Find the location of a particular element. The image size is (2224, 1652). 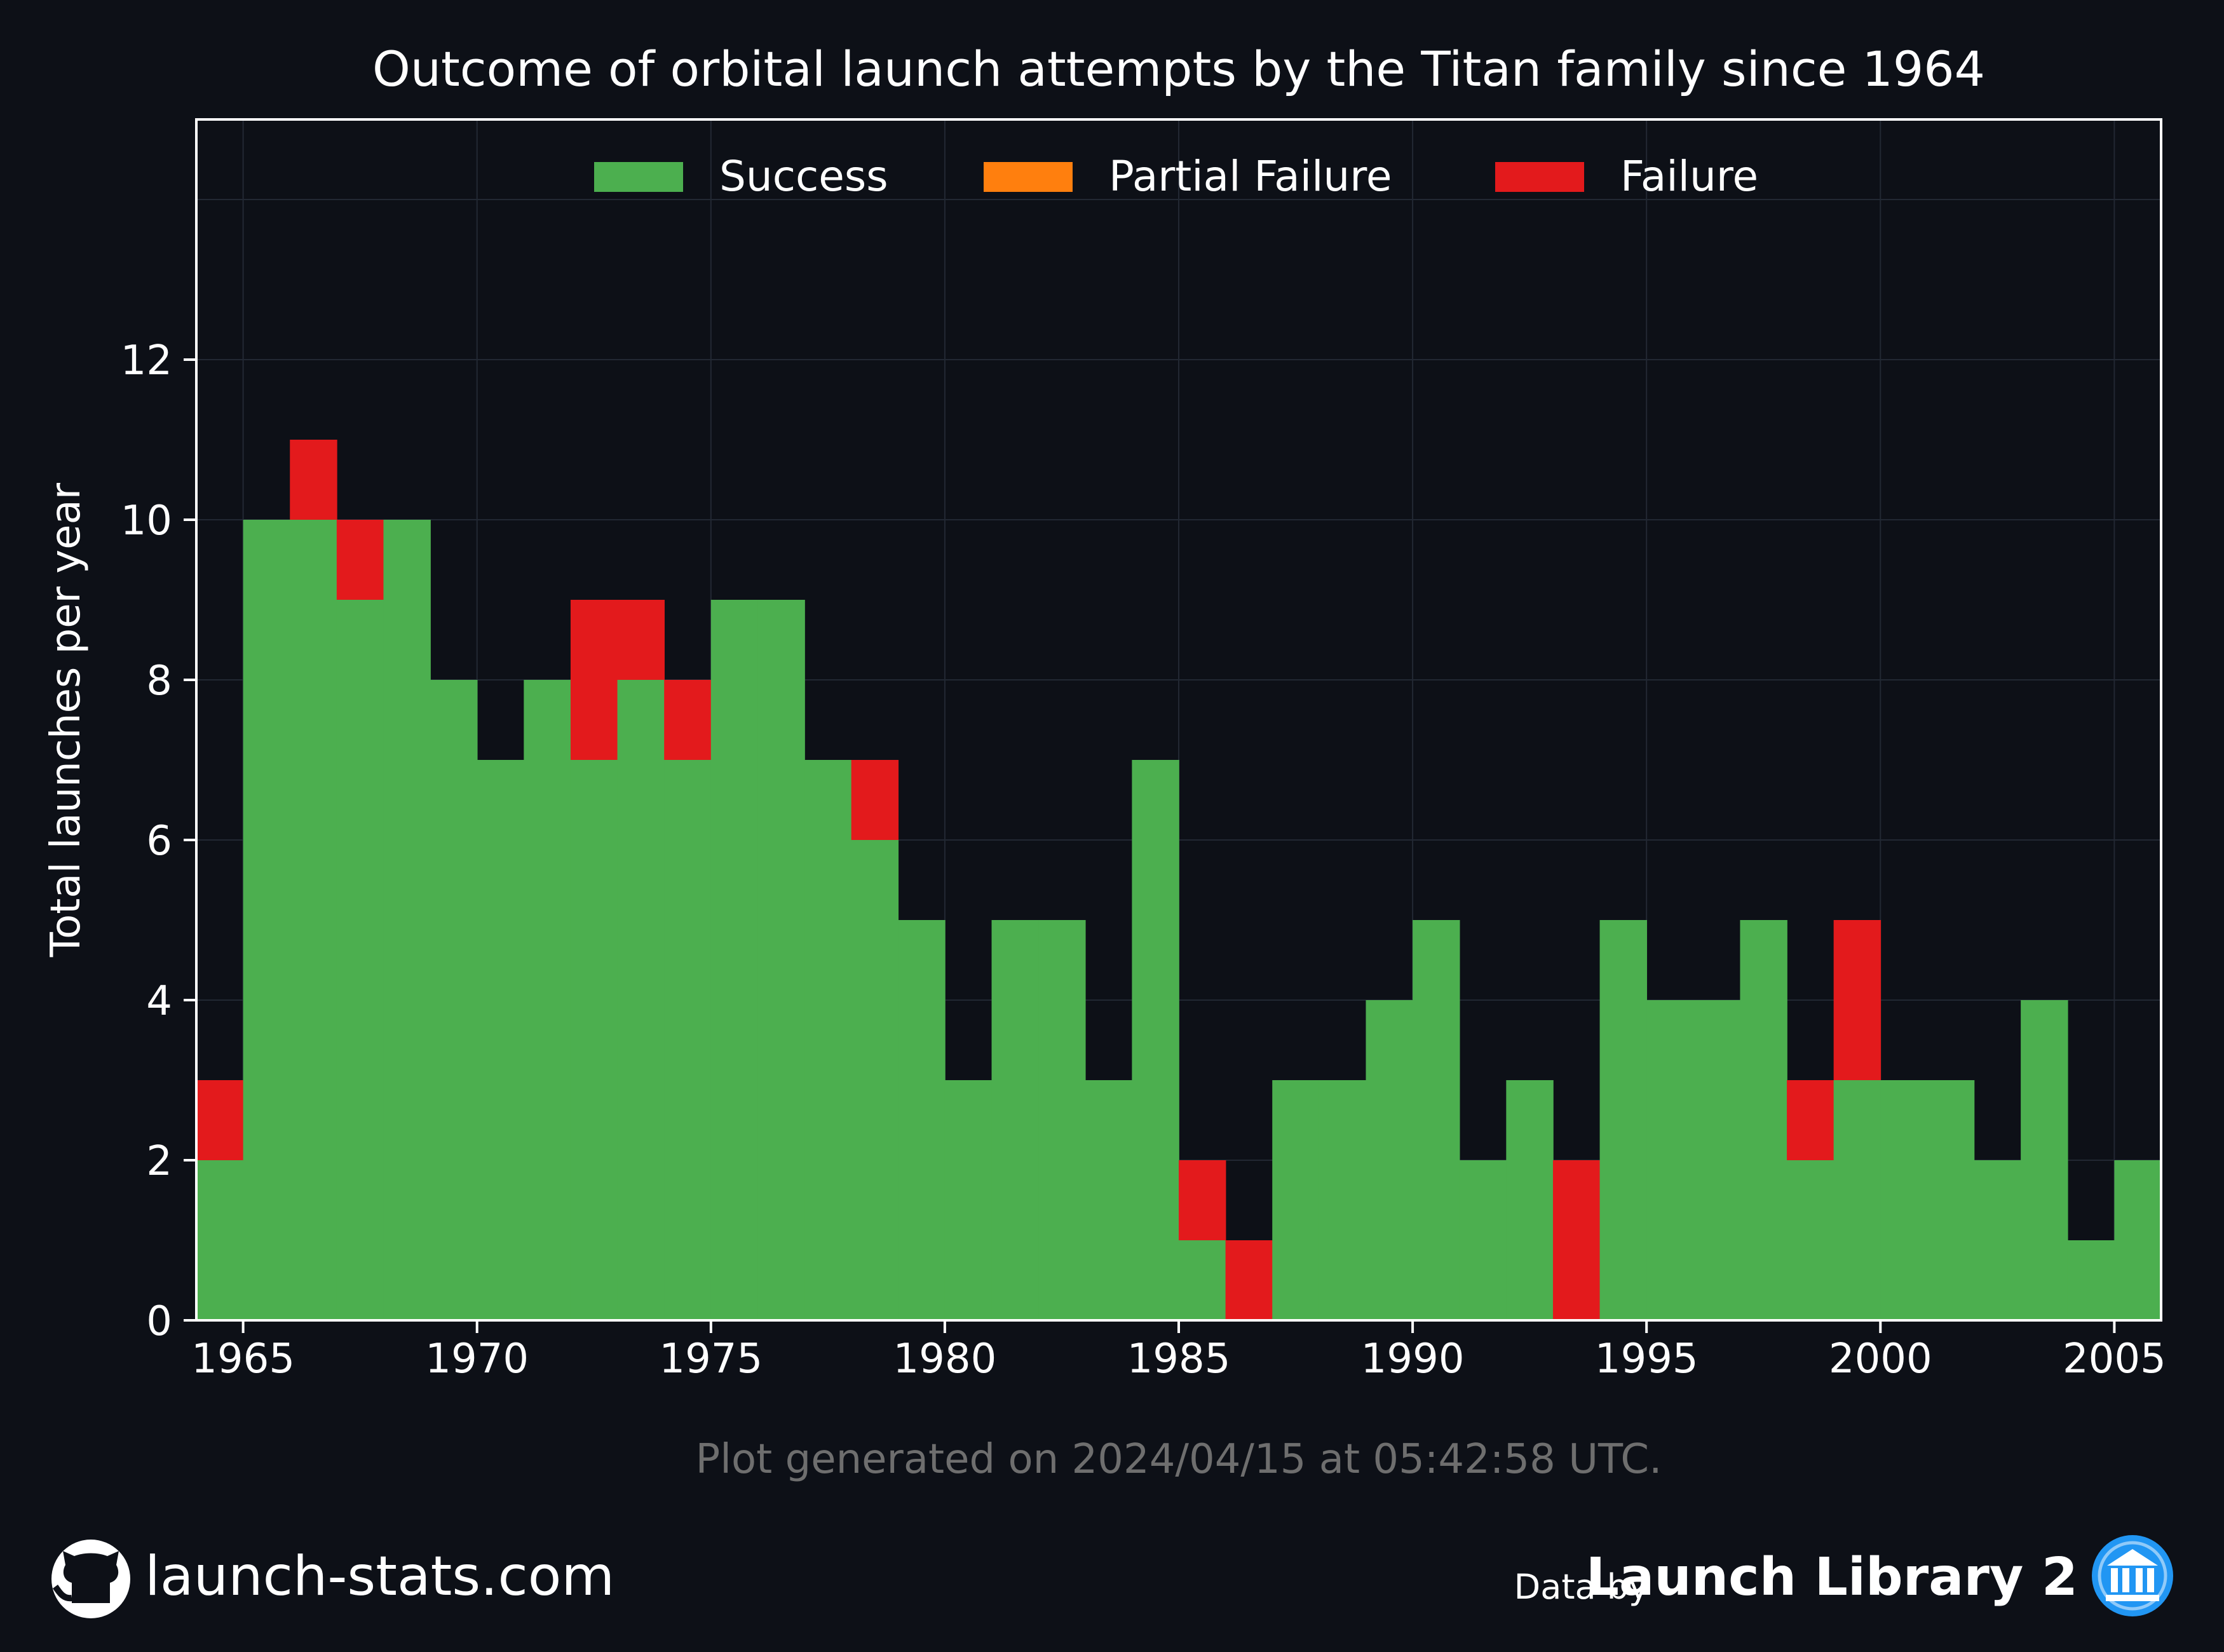

y-axis-label: Total launches per year is located at coordinates (66, 720).